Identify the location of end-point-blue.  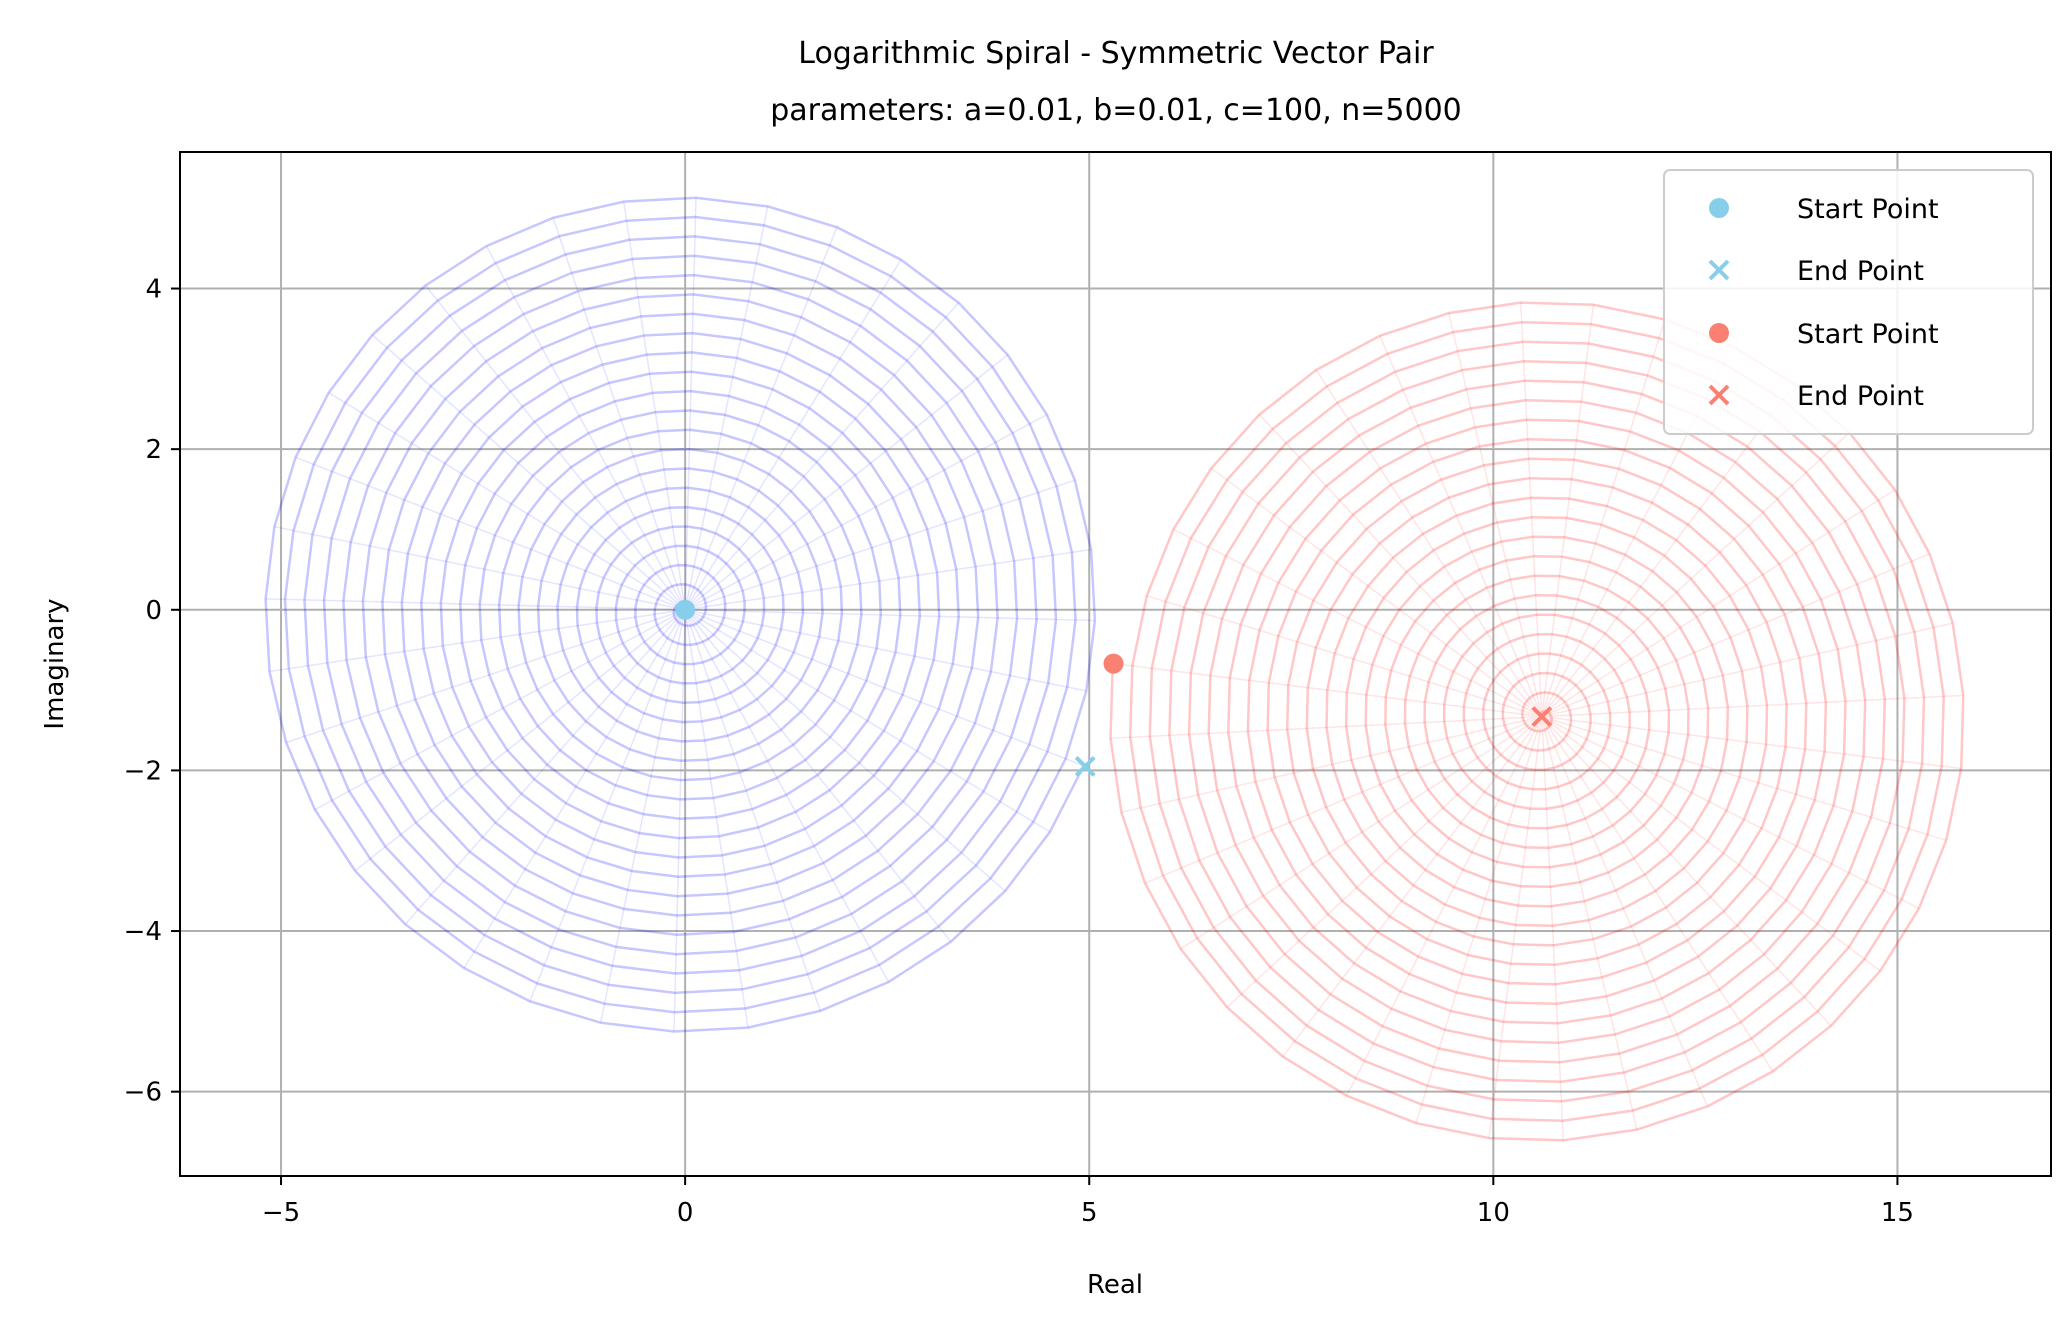
(1085, 766).